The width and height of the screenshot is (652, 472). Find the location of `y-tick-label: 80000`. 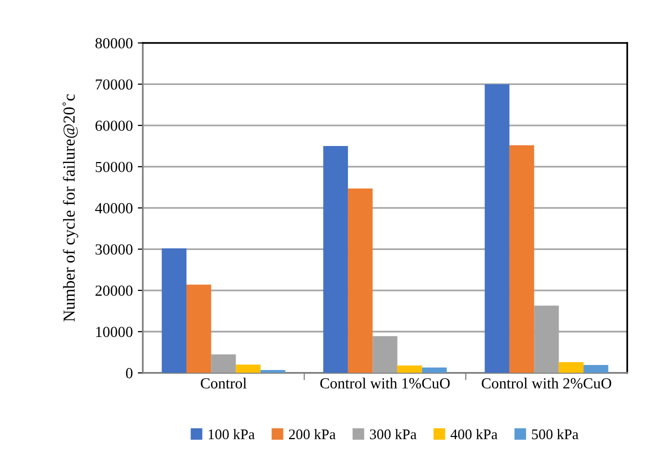

y-tick-label: 80000 is located at coordinates (113, 43).